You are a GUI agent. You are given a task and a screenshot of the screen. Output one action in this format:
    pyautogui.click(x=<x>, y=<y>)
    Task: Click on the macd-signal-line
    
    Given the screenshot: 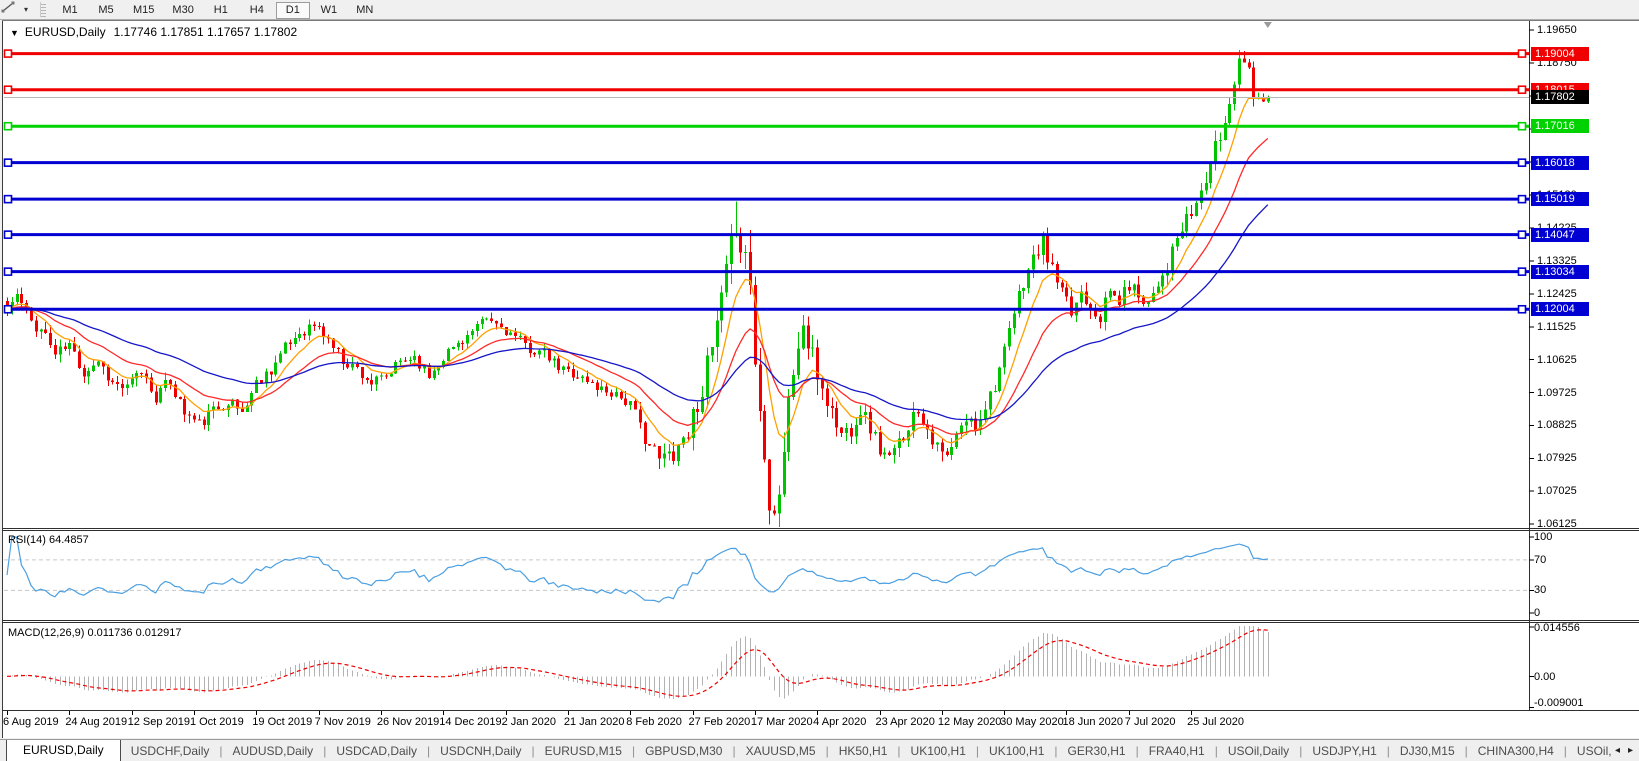 What is the action you would take?
    pyautogui.click(x=637, y=663)
    